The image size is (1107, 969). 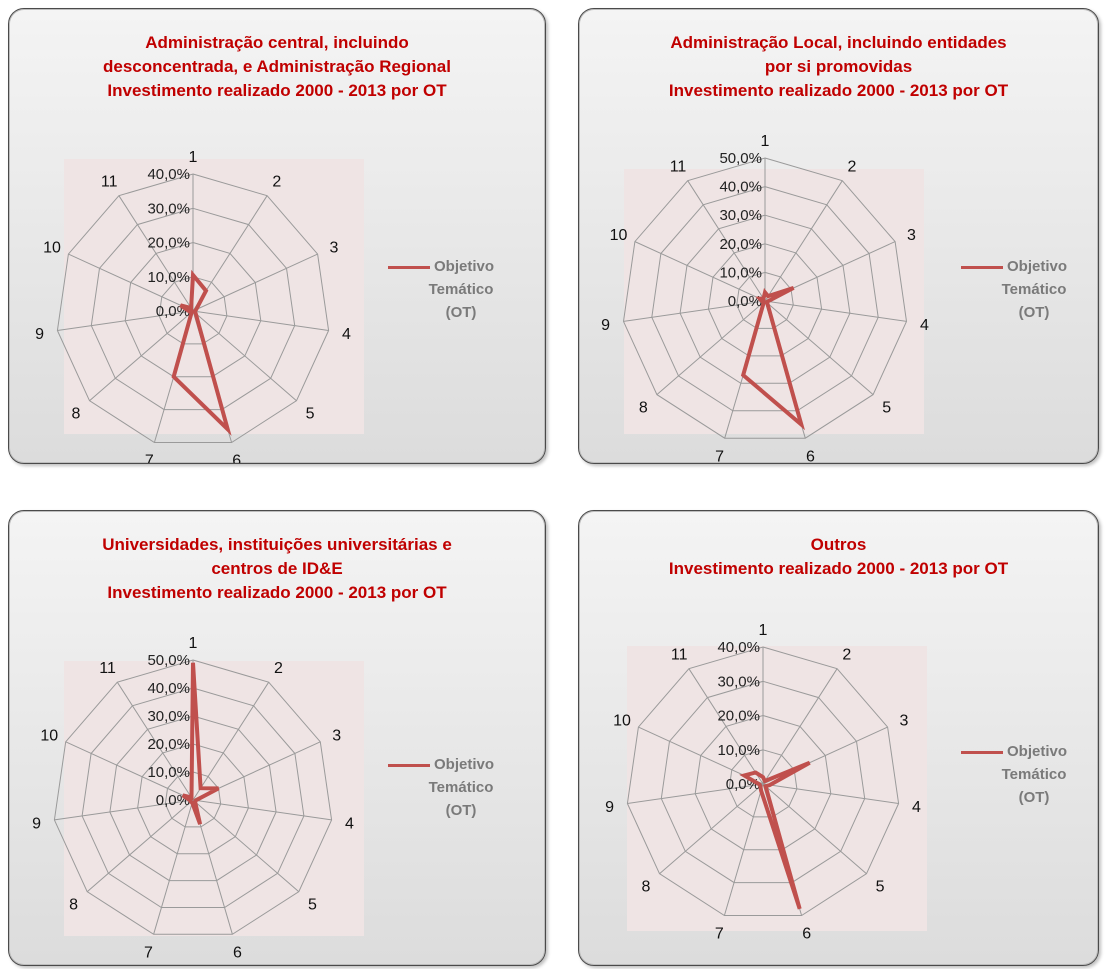 I want to click on category-label: 5, so click(x=310, y=414).